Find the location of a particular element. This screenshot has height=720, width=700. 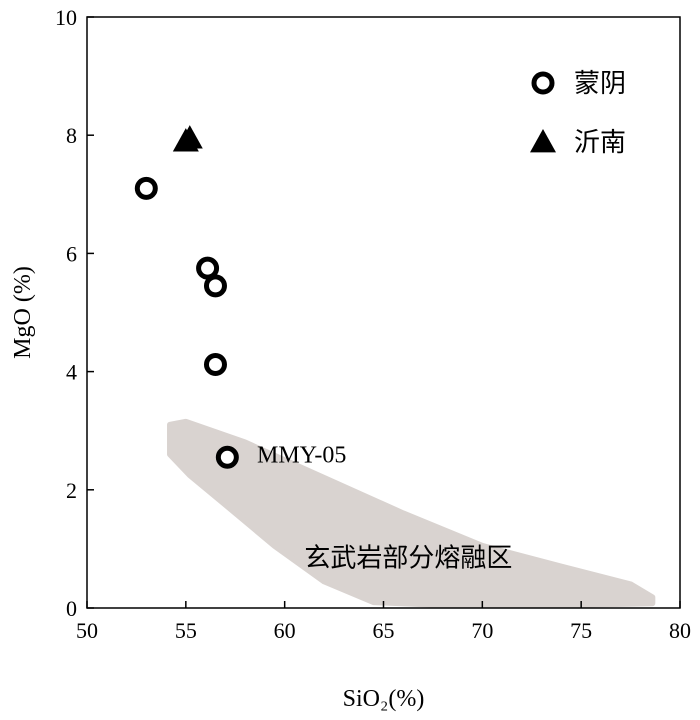

x-tick-label: 60 is located at coordinates (285, 630).